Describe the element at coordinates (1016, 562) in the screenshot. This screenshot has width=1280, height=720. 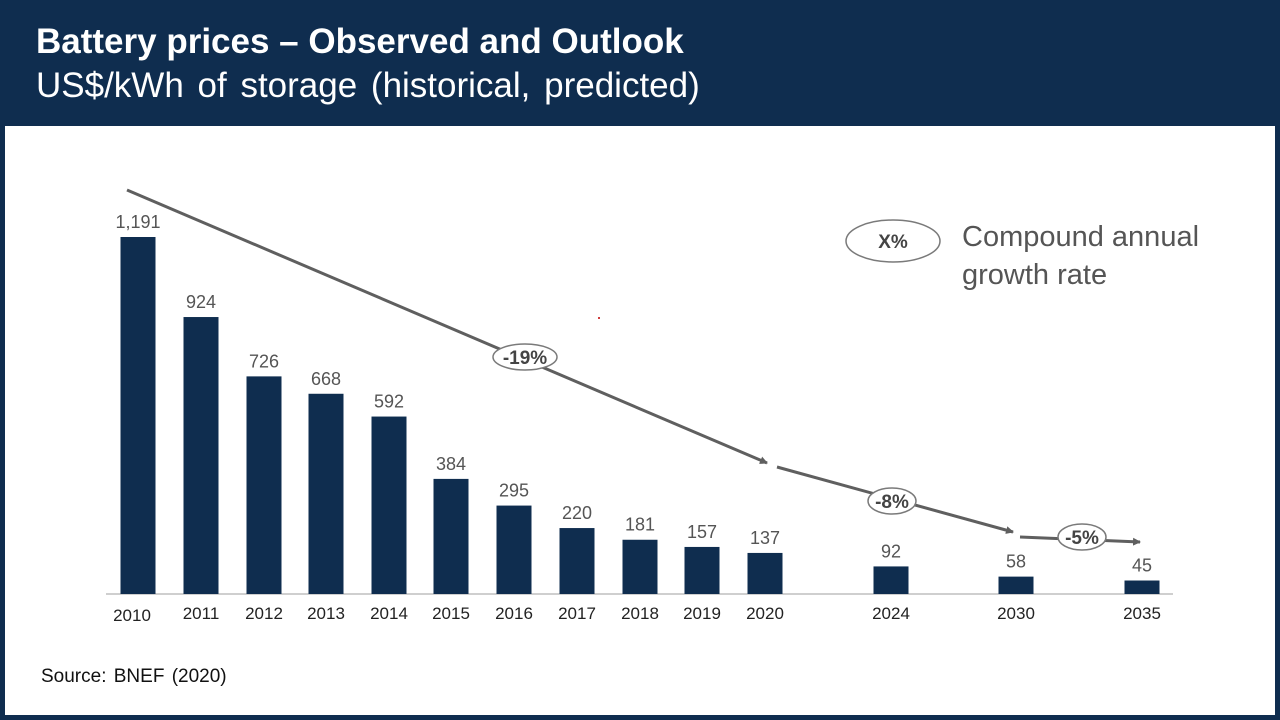
I see `bar-value-label: 58` at that location.